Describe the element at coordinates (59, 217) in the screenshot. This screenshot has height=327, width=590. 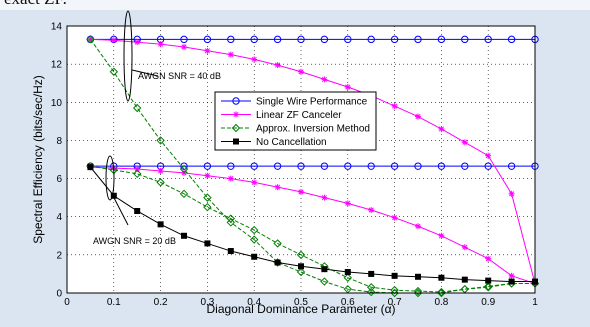
I see `y-tick-label: 4` at that location.